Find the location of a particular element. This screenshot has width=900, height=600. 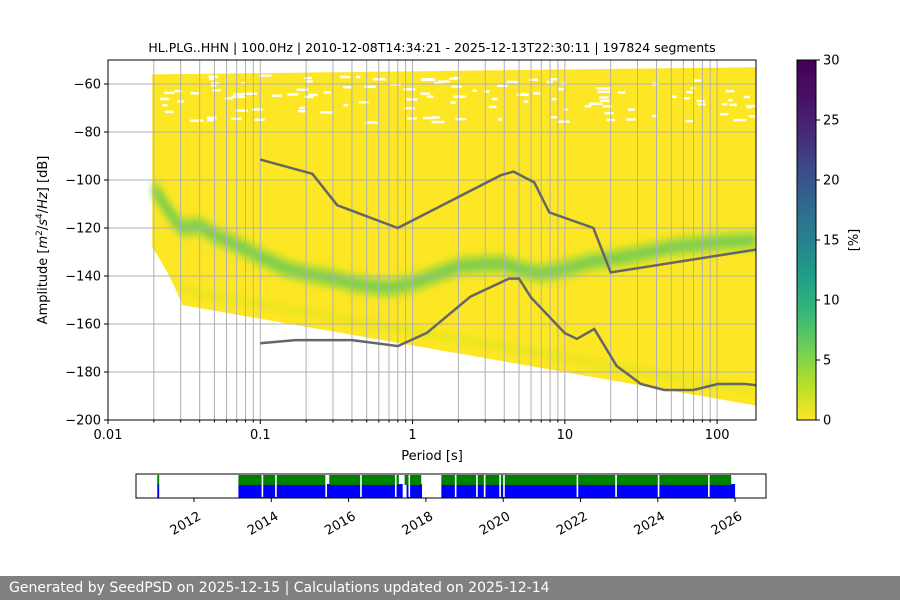

x-tick-label: 0.01 is located at coordinates (108, 435).